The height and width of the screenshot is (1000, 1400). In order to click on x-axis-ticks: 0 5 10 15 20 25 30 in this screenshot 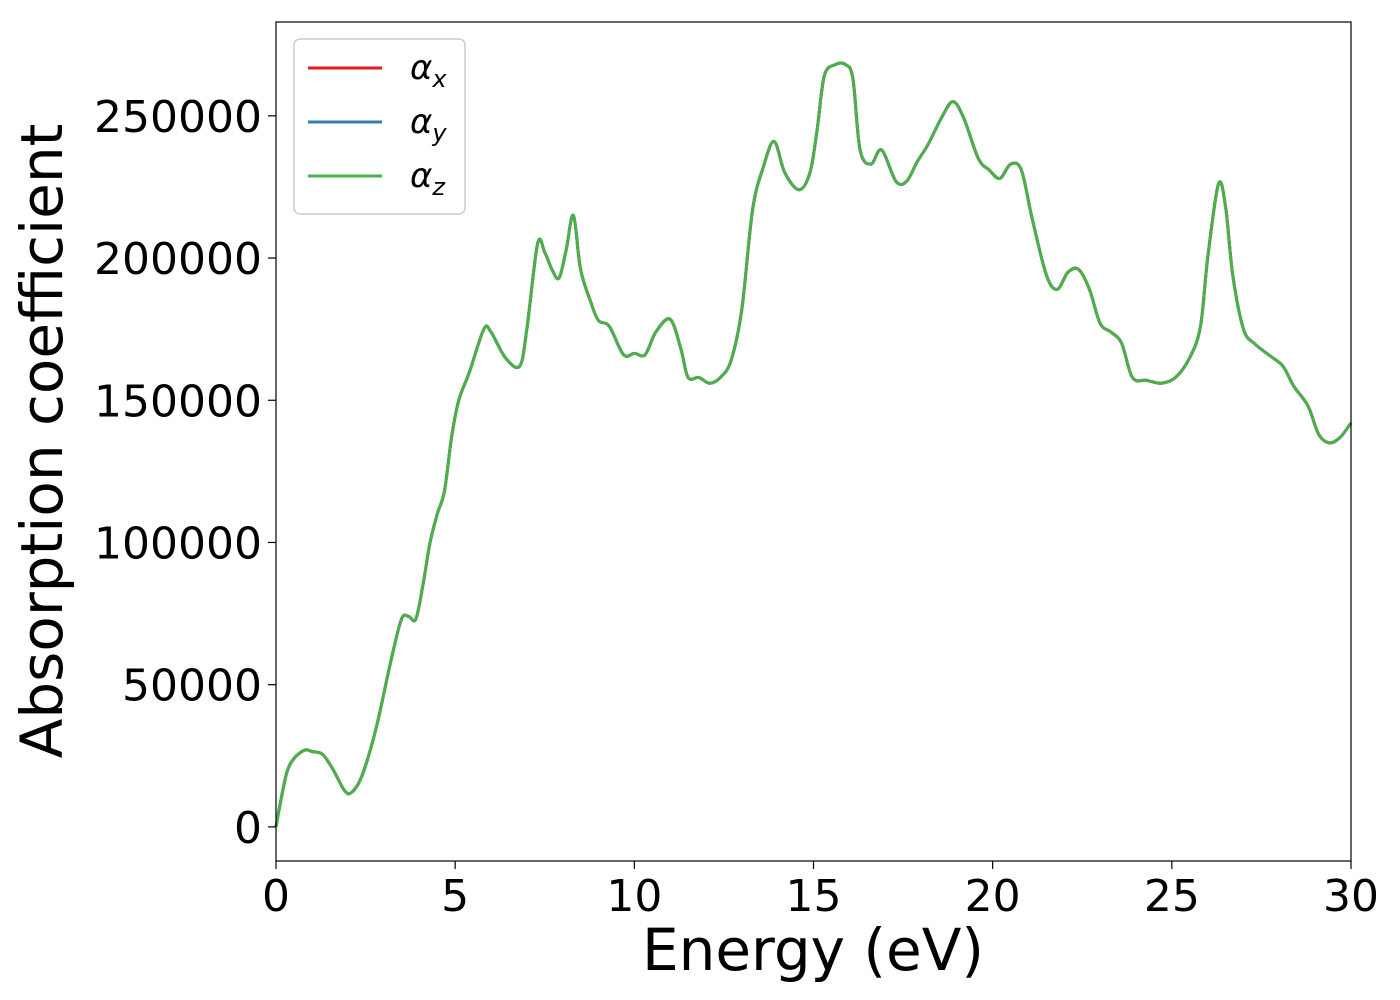, I will do `click(820, 891)`.